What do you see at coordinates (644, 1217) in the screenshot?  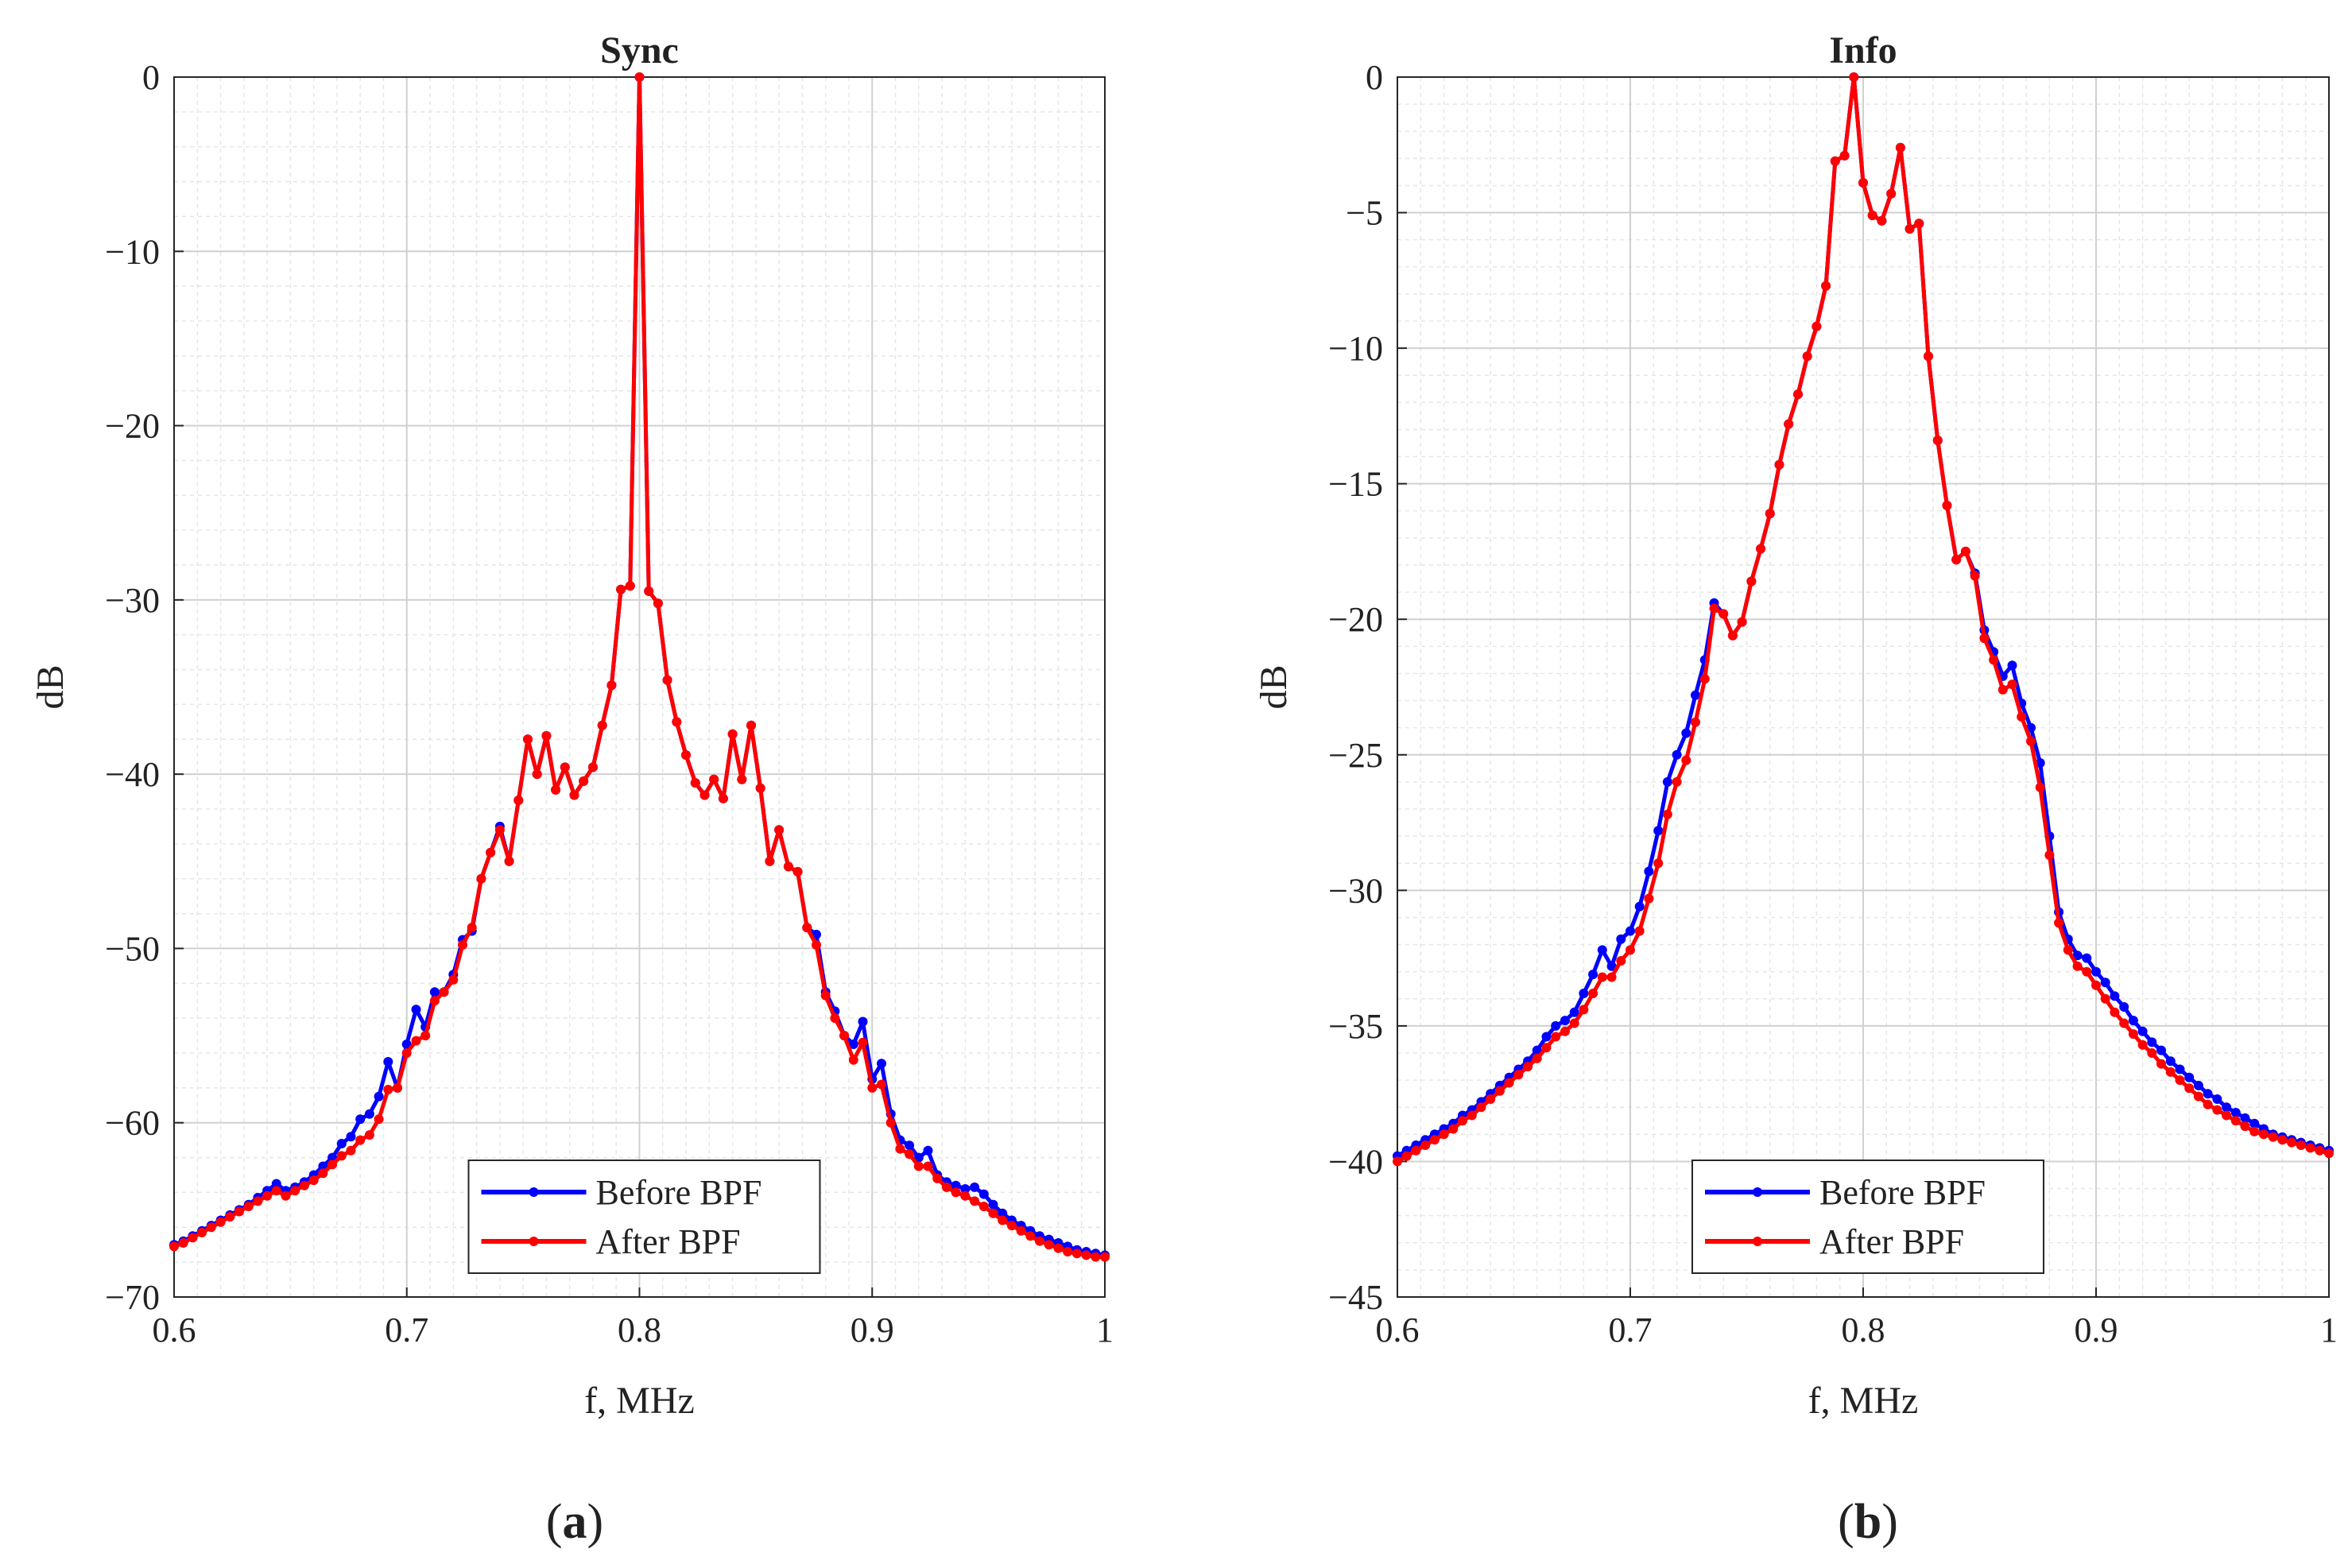 I see `legend: Before BPF After BPF` at bounding box center [644, 1217].